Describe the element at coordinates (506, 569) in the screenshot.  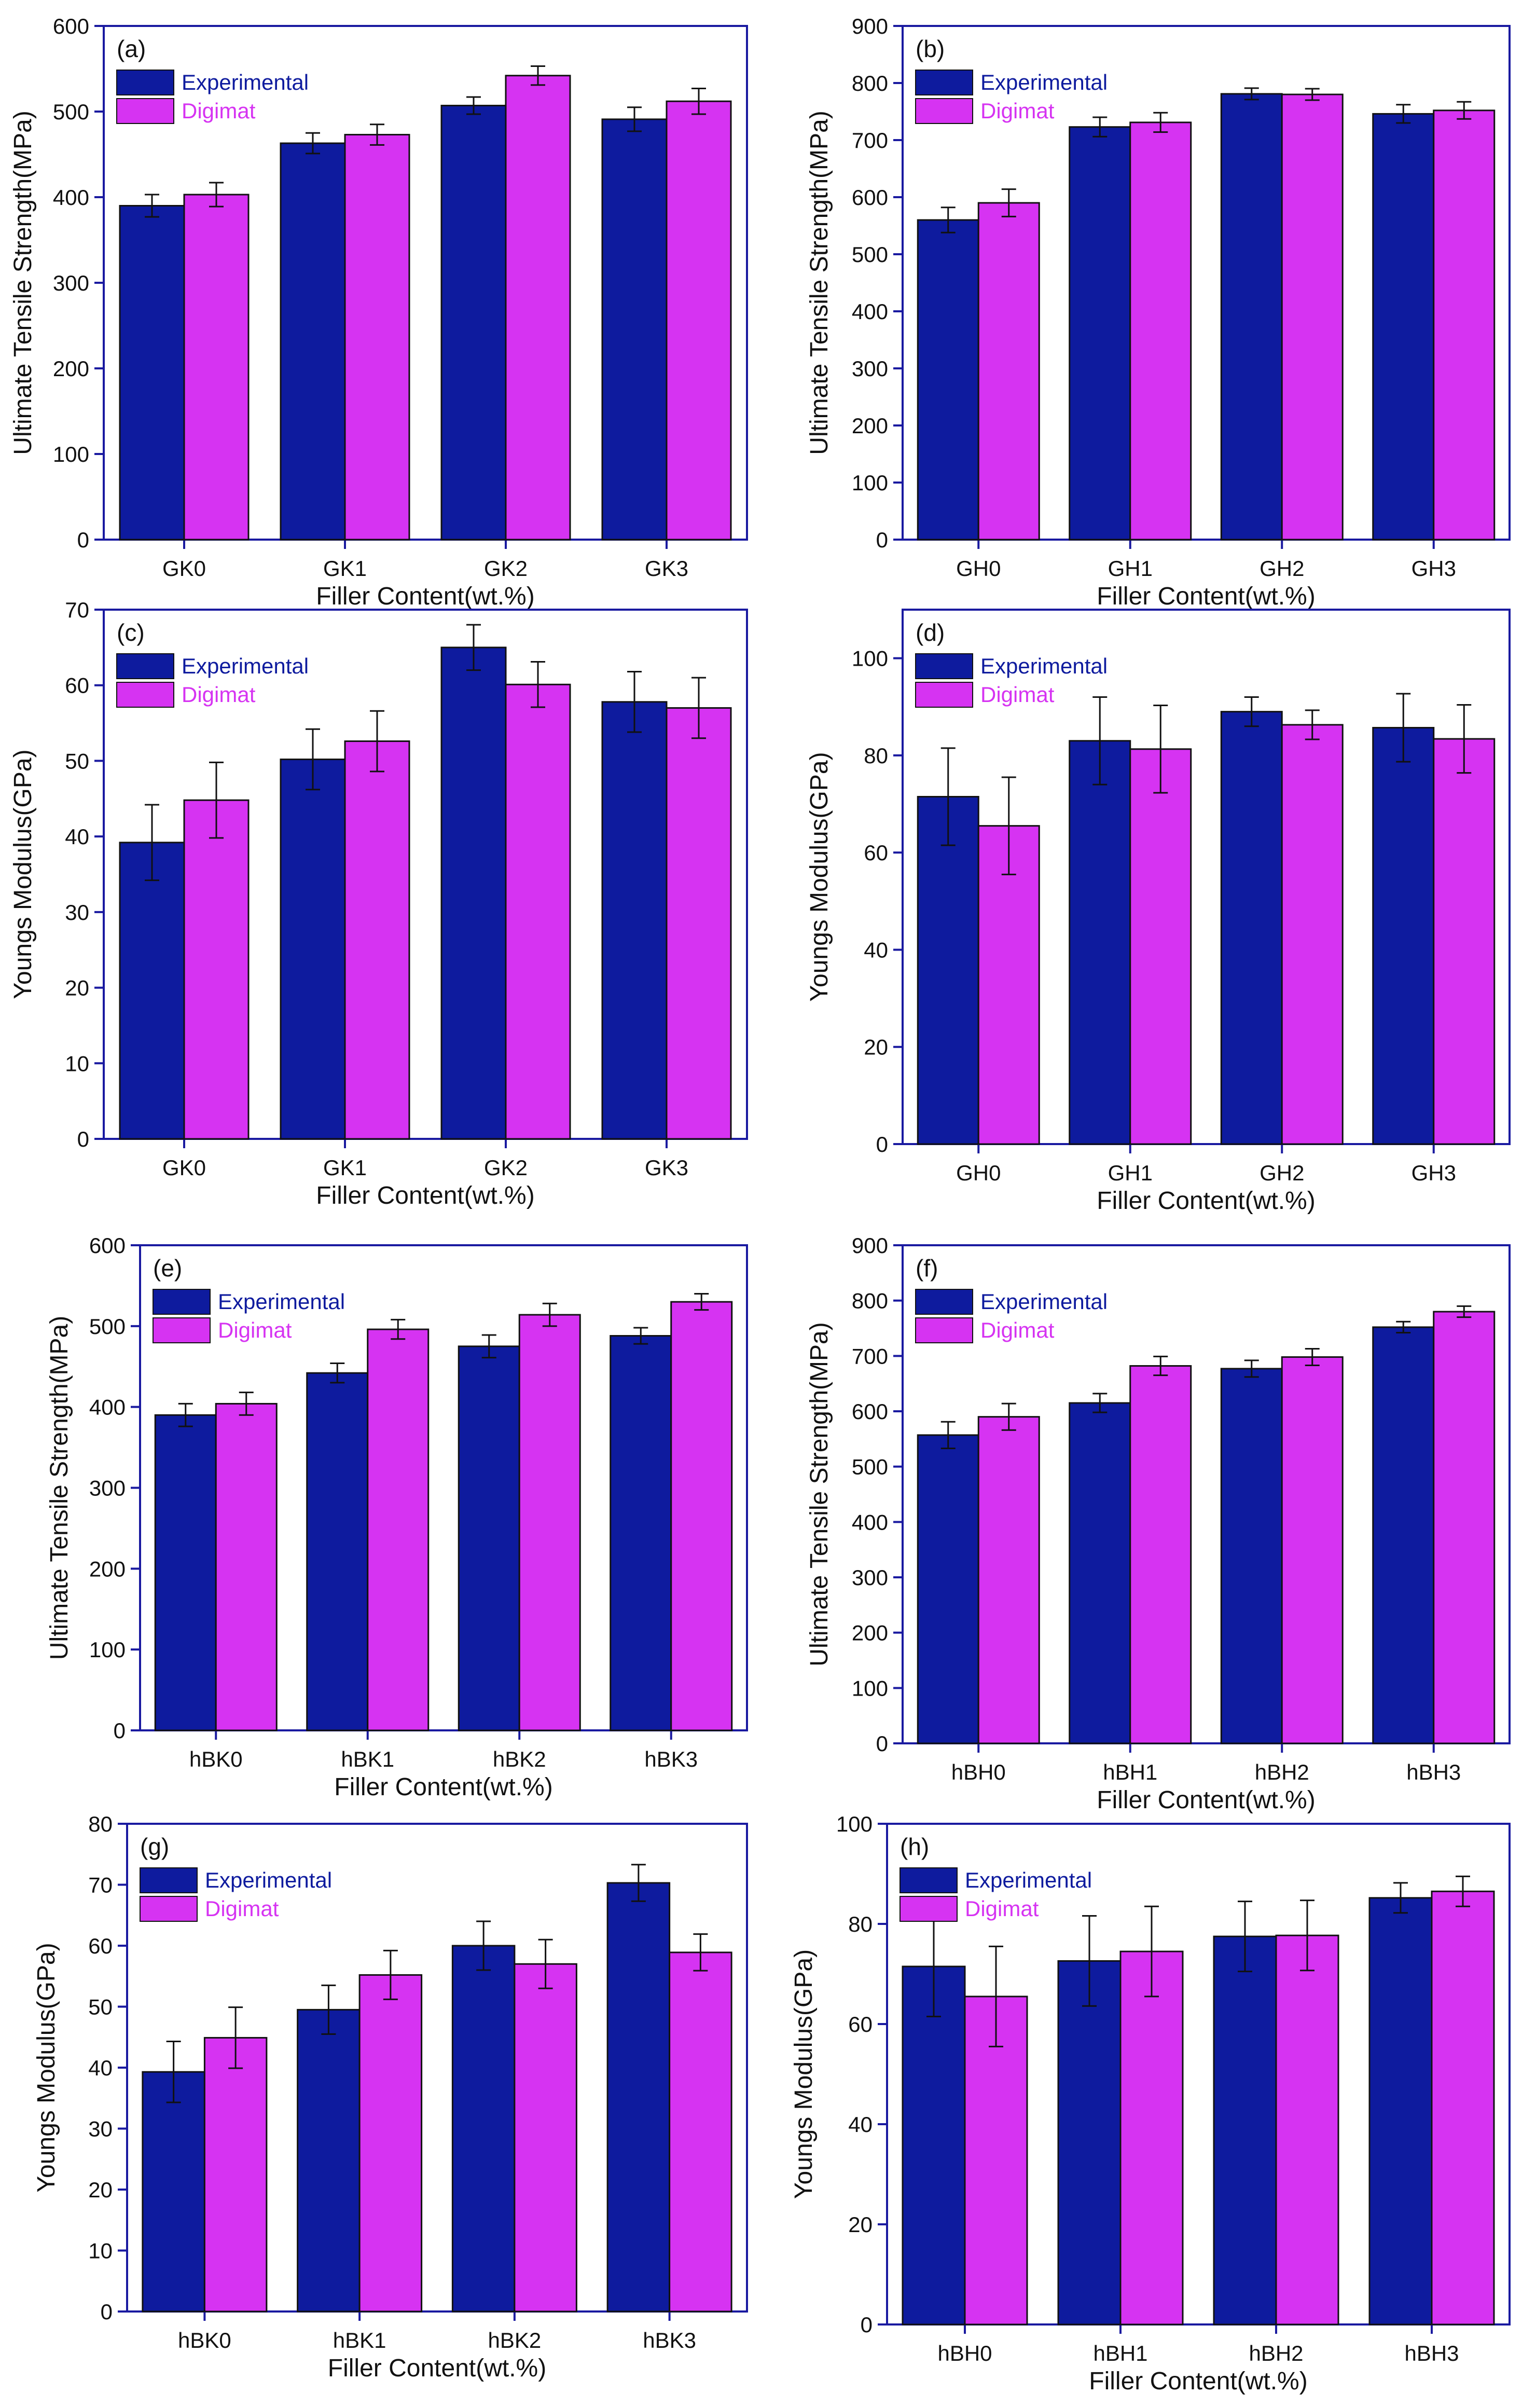
I see `x-tick-label: GK2` at that location.